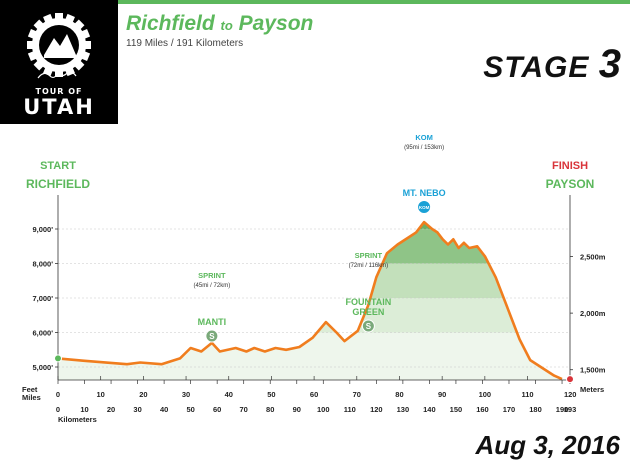 The height and width of the screenshot is (468, 630). Describe the element at coordinates (84, 409) in the screenshot. I see `x-tick-label-miles: 10` at that location.